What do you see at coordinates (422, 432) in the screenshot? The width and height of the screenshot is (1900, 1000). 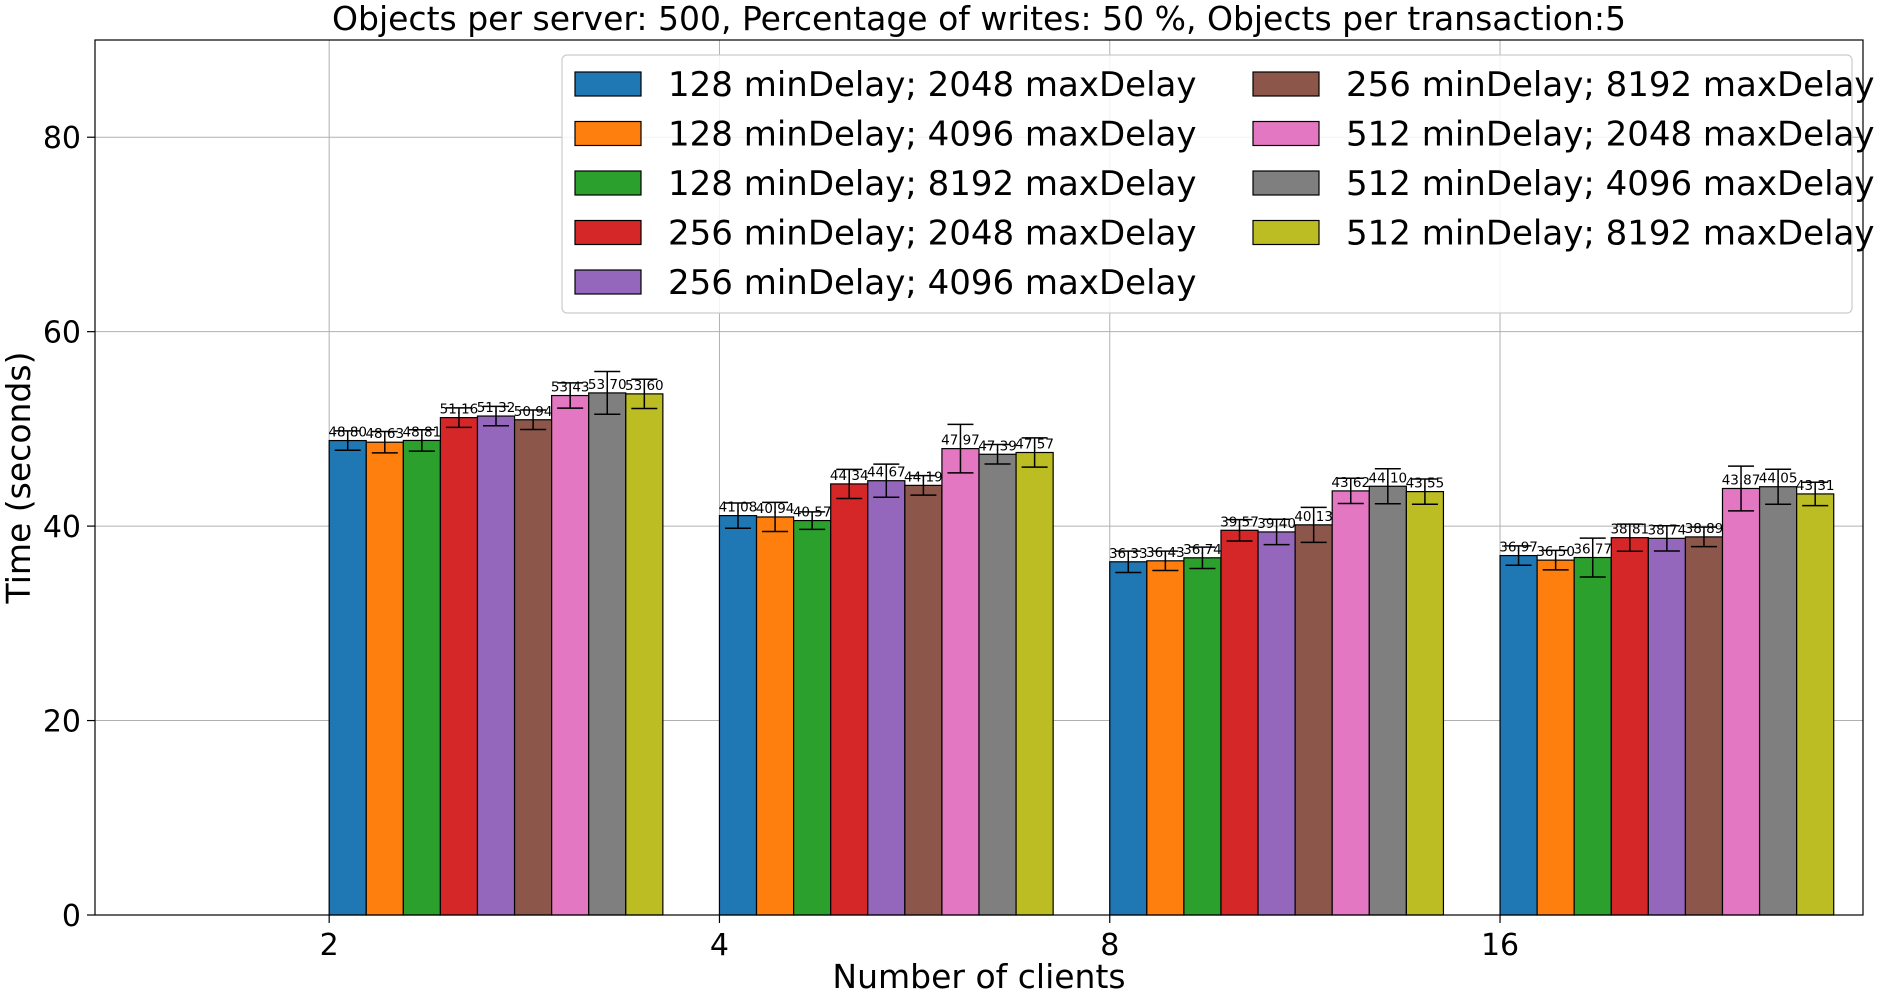 I see `bar-value-label: 48.81` at bounding box center [422, 432].